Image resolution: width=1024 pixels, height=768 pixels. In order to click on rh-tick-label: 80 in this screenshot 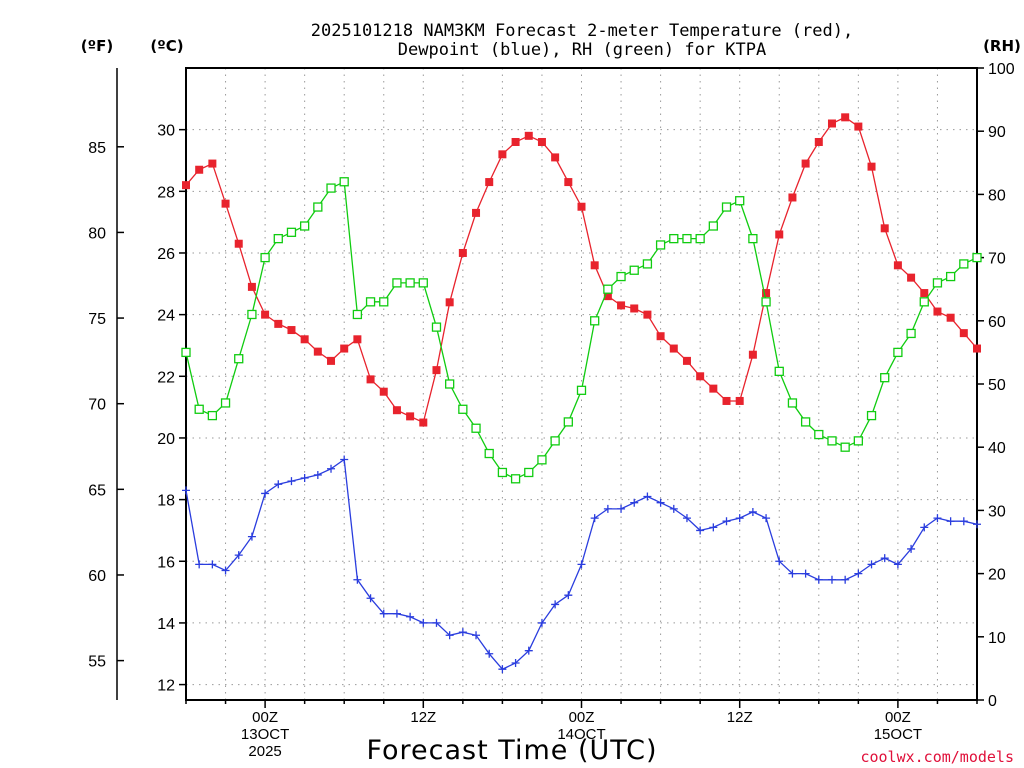, I will do `click(997, 195)`.